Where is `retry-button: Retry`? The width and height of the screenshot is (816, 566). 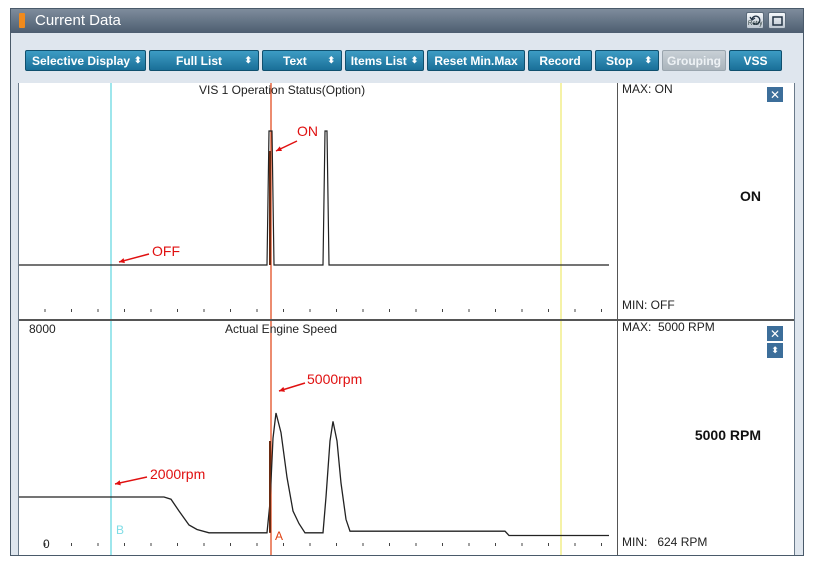
retry-button: Retry is located at coordinates (755, 20).